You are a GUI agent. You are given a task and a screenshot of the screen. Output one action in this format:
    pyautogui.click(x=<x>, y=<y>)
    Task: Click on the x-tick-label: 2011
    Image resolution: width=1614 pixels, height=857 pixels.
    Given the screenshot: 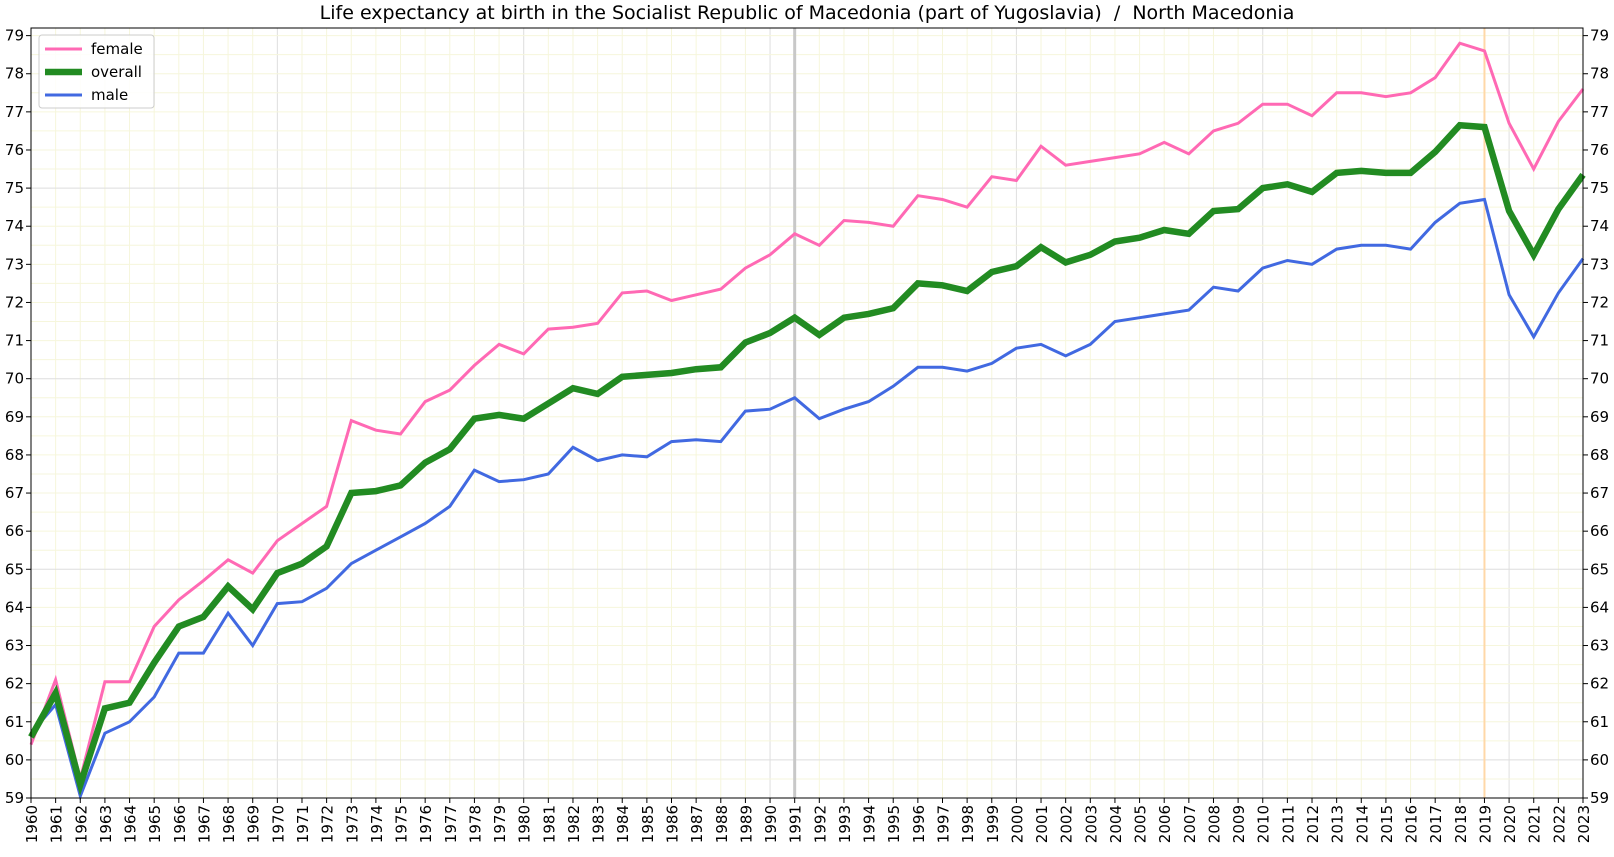 What is the action you would take?
    pyautogui.click(x=1288, y=824)
    